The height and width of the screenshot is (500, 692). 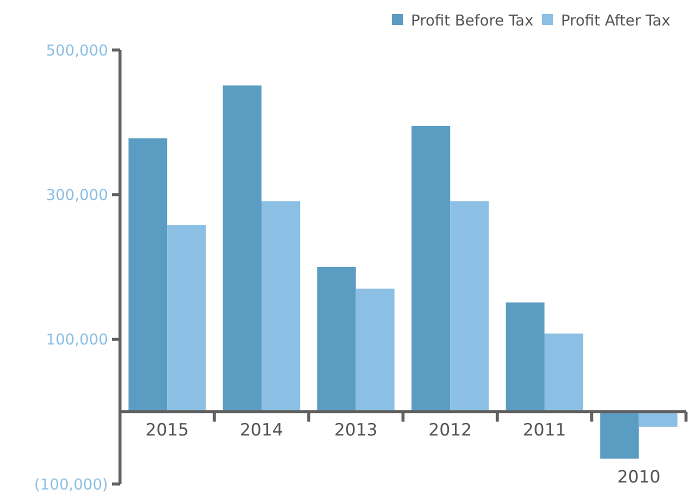 What do you see at coordinates (450, 430) in the screenshot?
I see `x-tick-label: 2012` at bounding box center [450, 430].